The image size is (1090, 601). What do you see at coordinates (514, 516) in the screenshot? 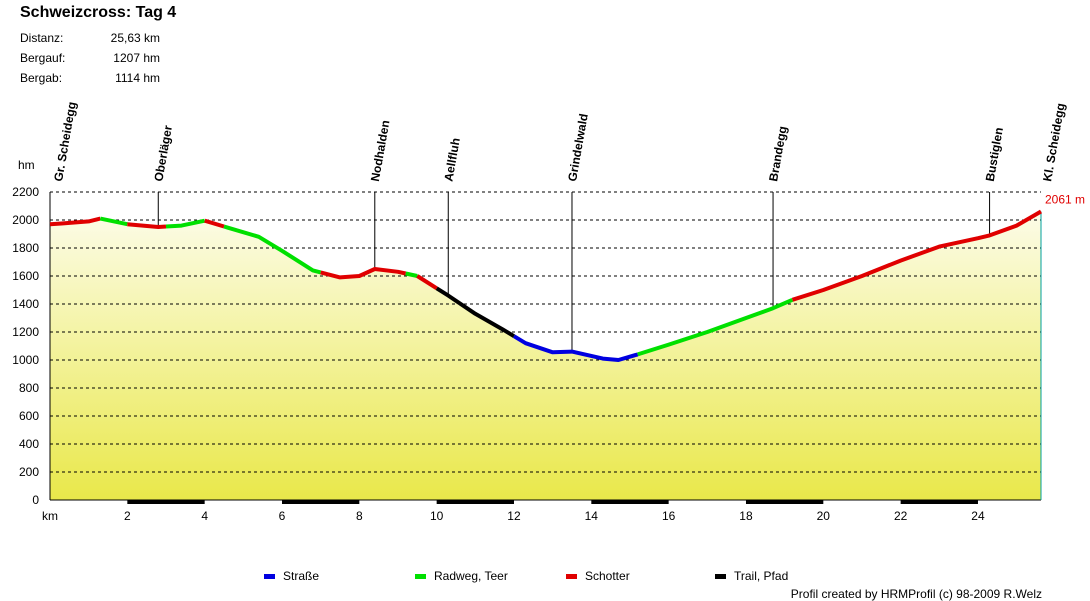
I see `x-tick-label: 12` at bounding box center [514, 516].